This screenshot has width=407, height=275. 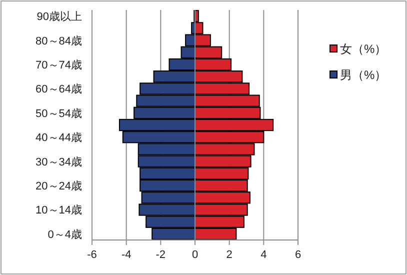 What do you see at coordinates (59, 41) in the screenshot?
I see `y-tick-label: 80～84歳` at bounding box center [59, 41].